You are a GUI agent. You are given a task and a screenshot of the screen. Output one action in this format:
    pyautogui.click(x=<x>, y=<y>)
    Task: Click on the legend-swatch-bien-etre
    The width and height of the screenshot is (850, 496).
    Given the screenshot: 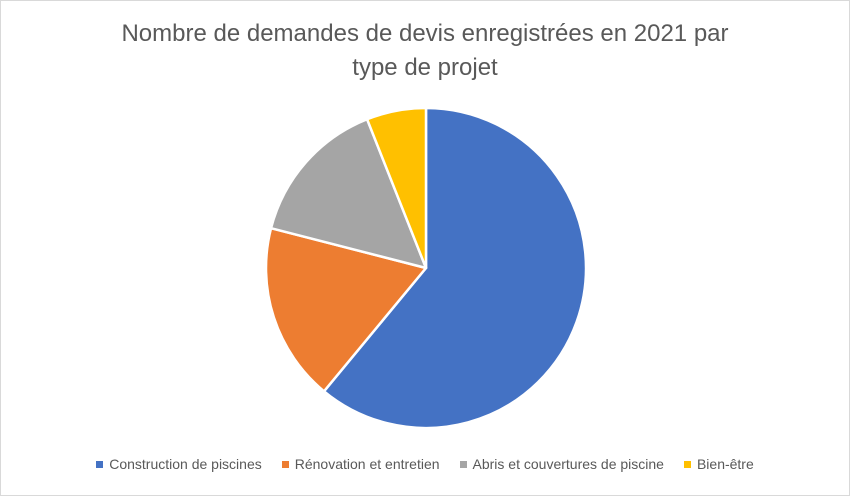 What is the action you would take?
    pyautogui.click(x=687, y=464)
    